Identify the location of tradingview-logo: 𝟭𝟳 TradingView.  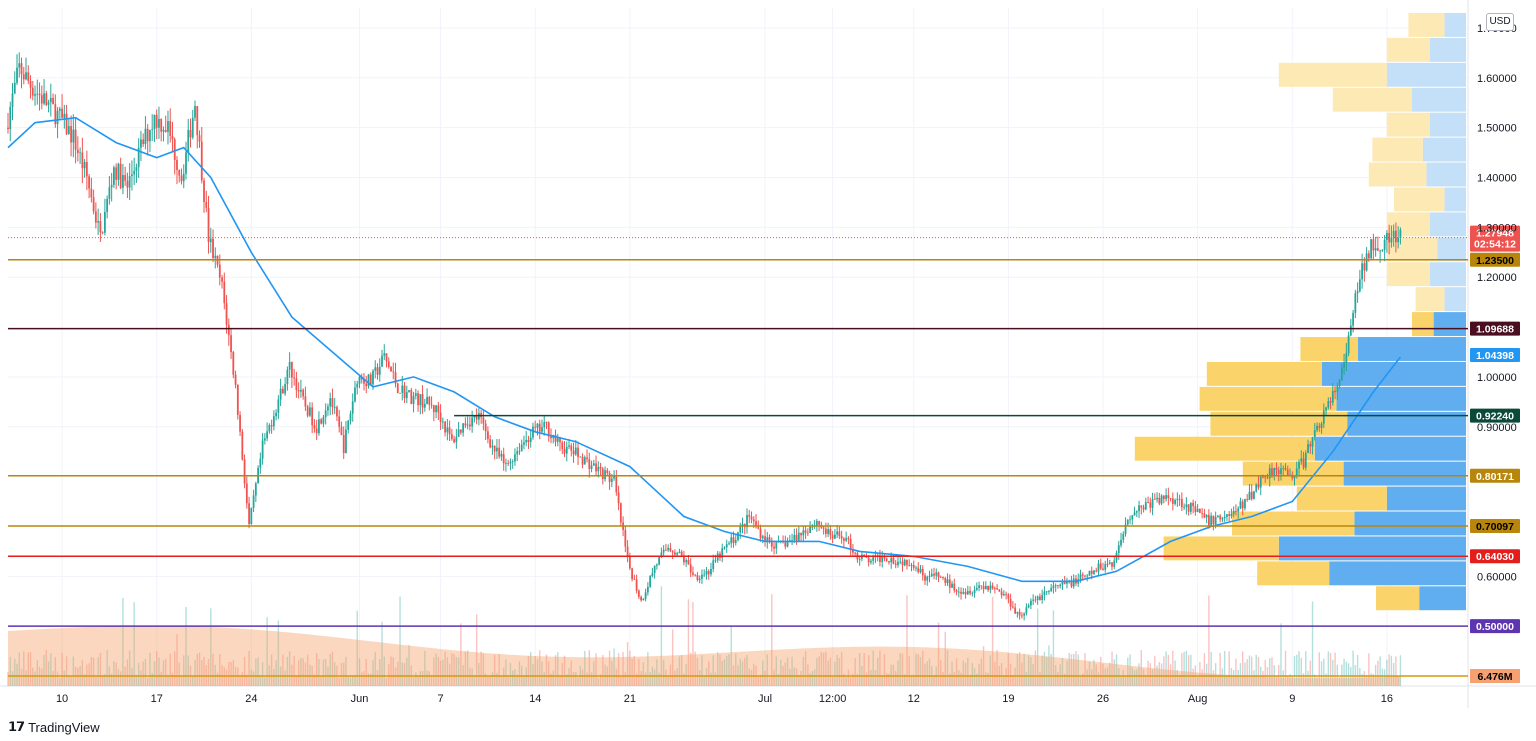
(54, 727).